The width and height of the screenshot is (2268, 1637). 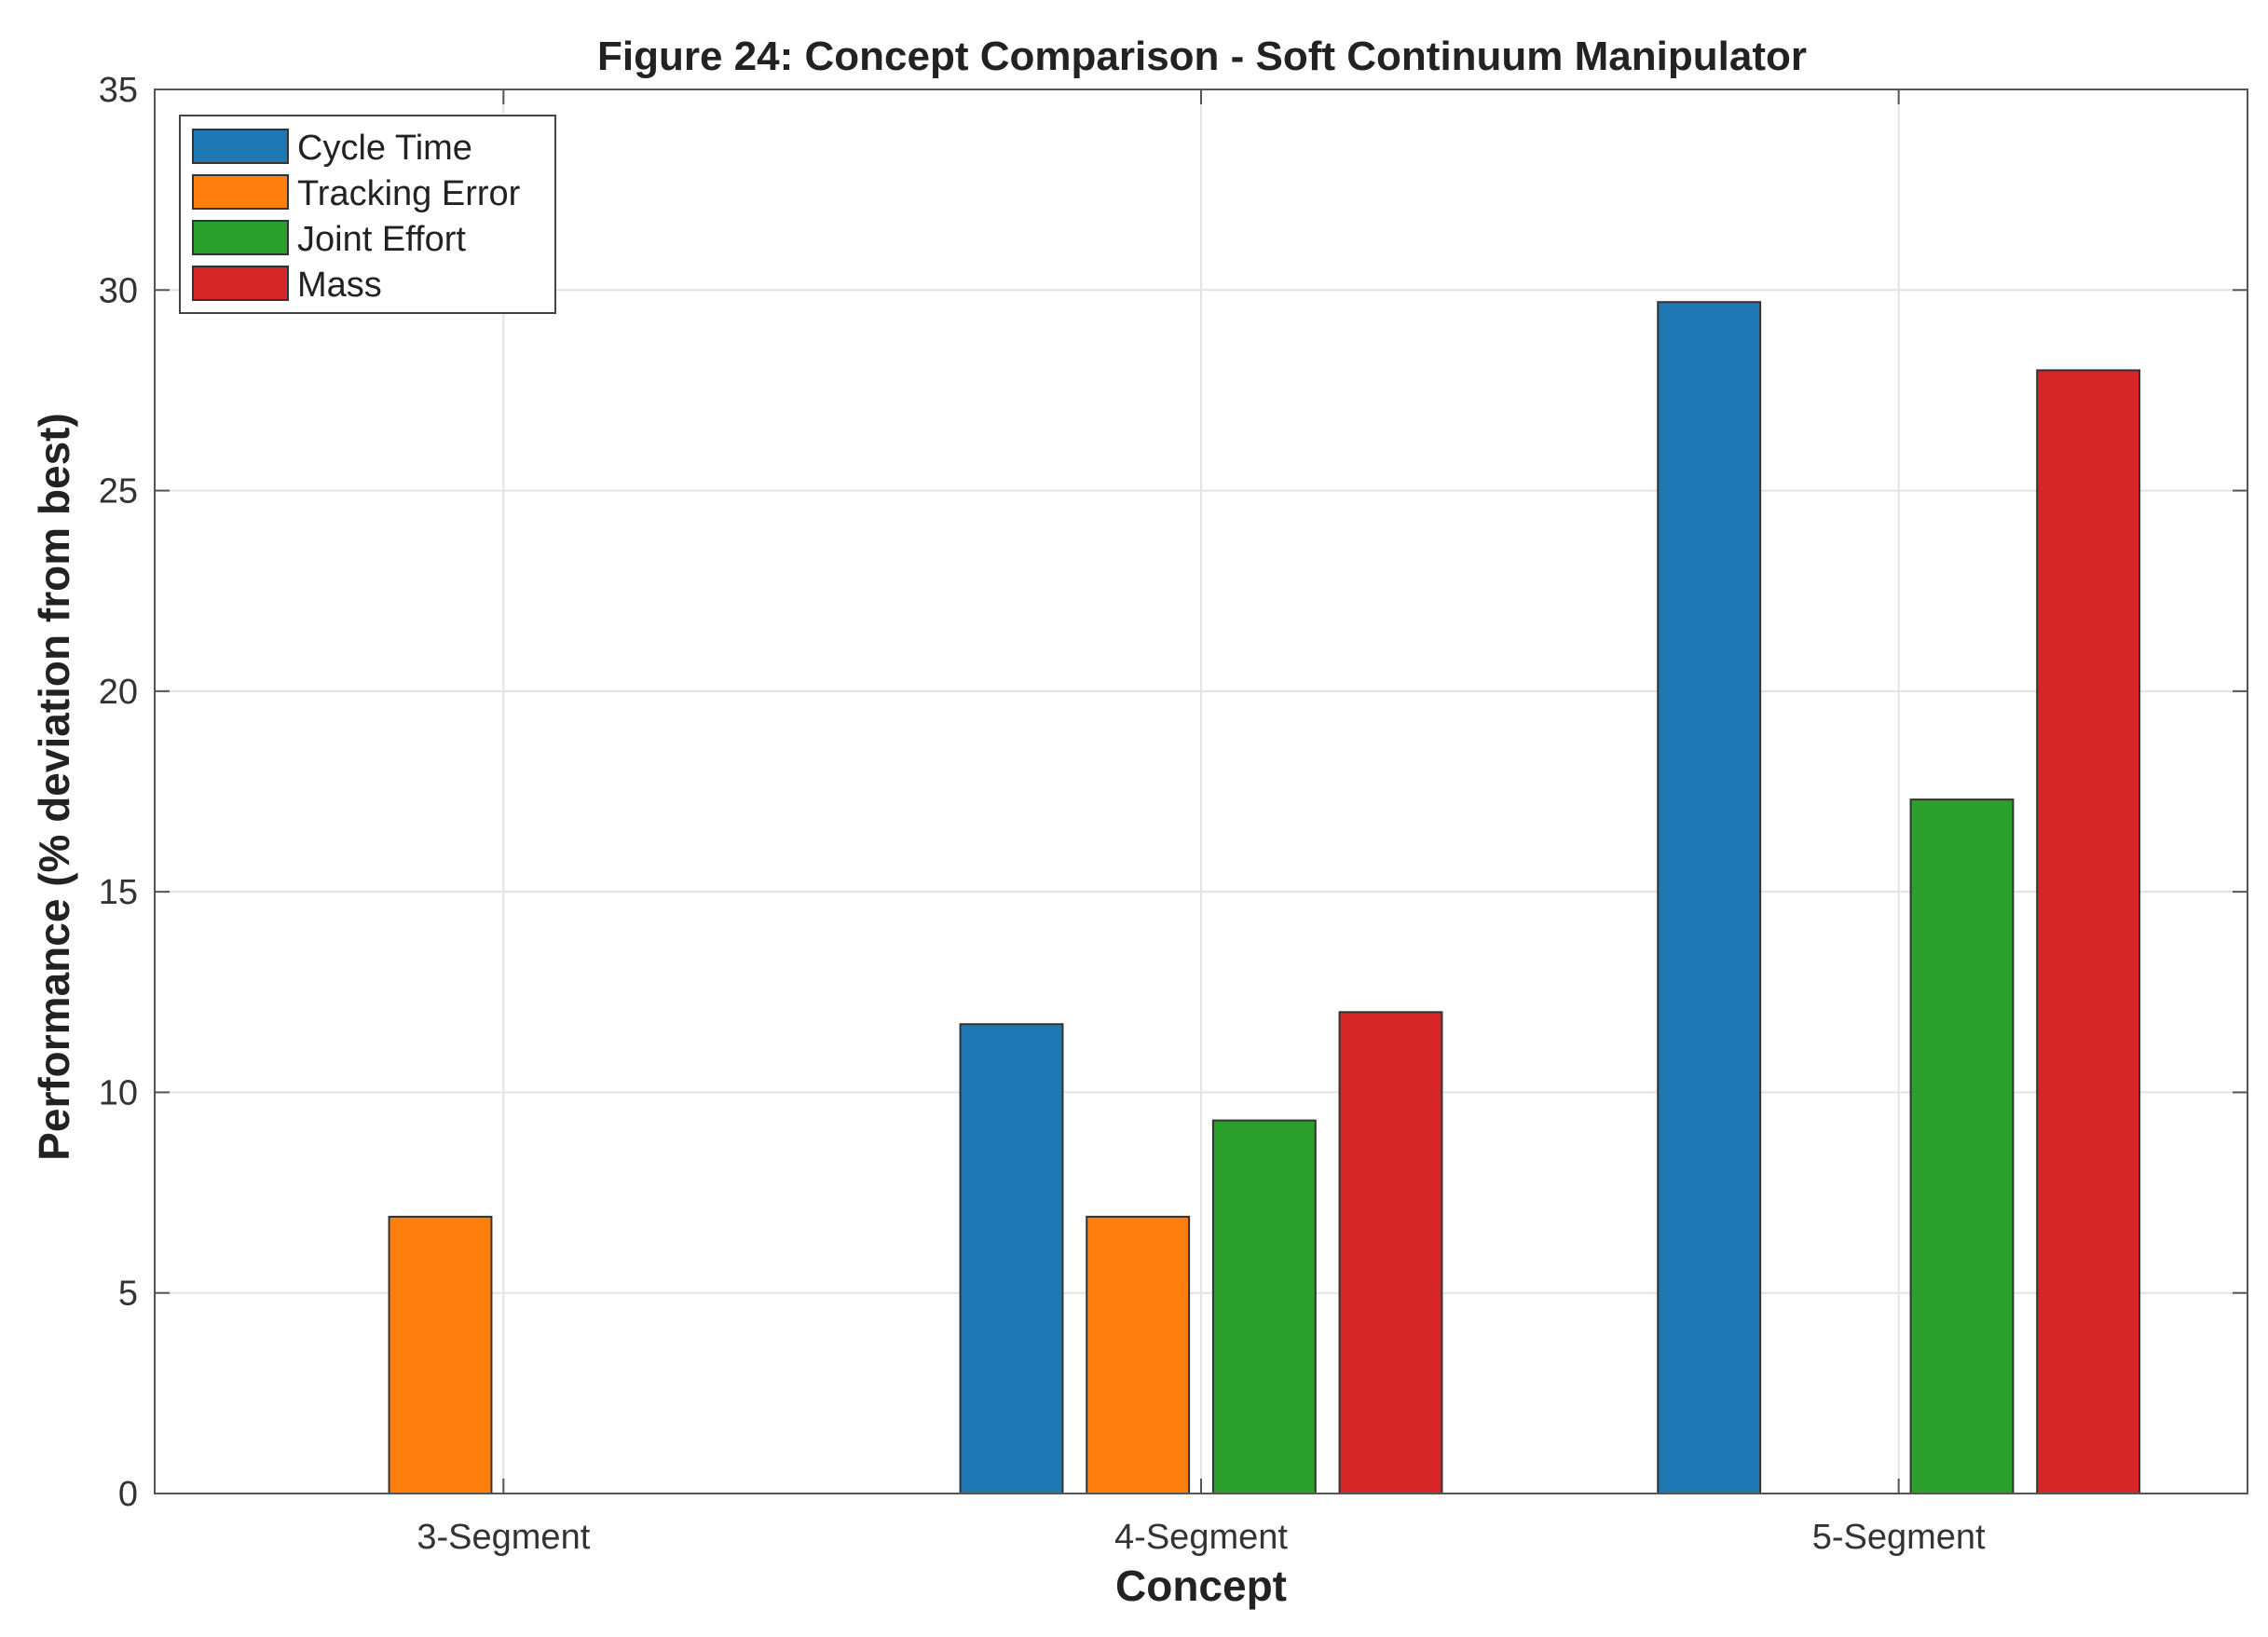 What do you see at coordinates (1264, 1307) in the screenshot?
I see `bar-joint-effort-4-segment` at bounding box center [1264, 1307].